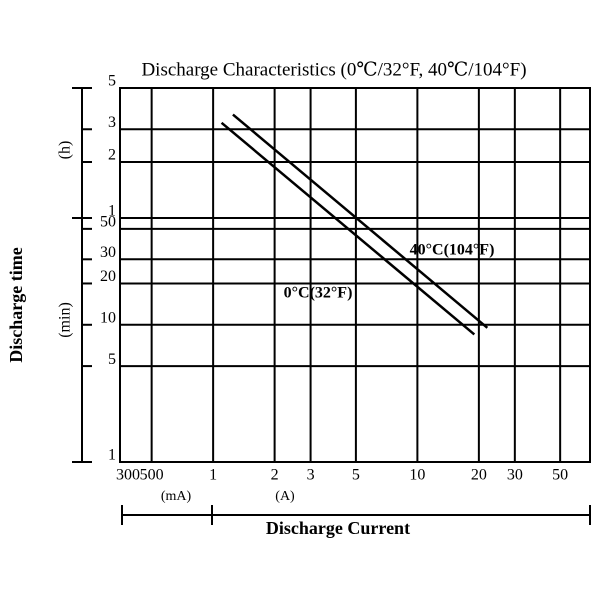 The image size is (600, 600). I want to click on x-bracket, so click(356, 515).